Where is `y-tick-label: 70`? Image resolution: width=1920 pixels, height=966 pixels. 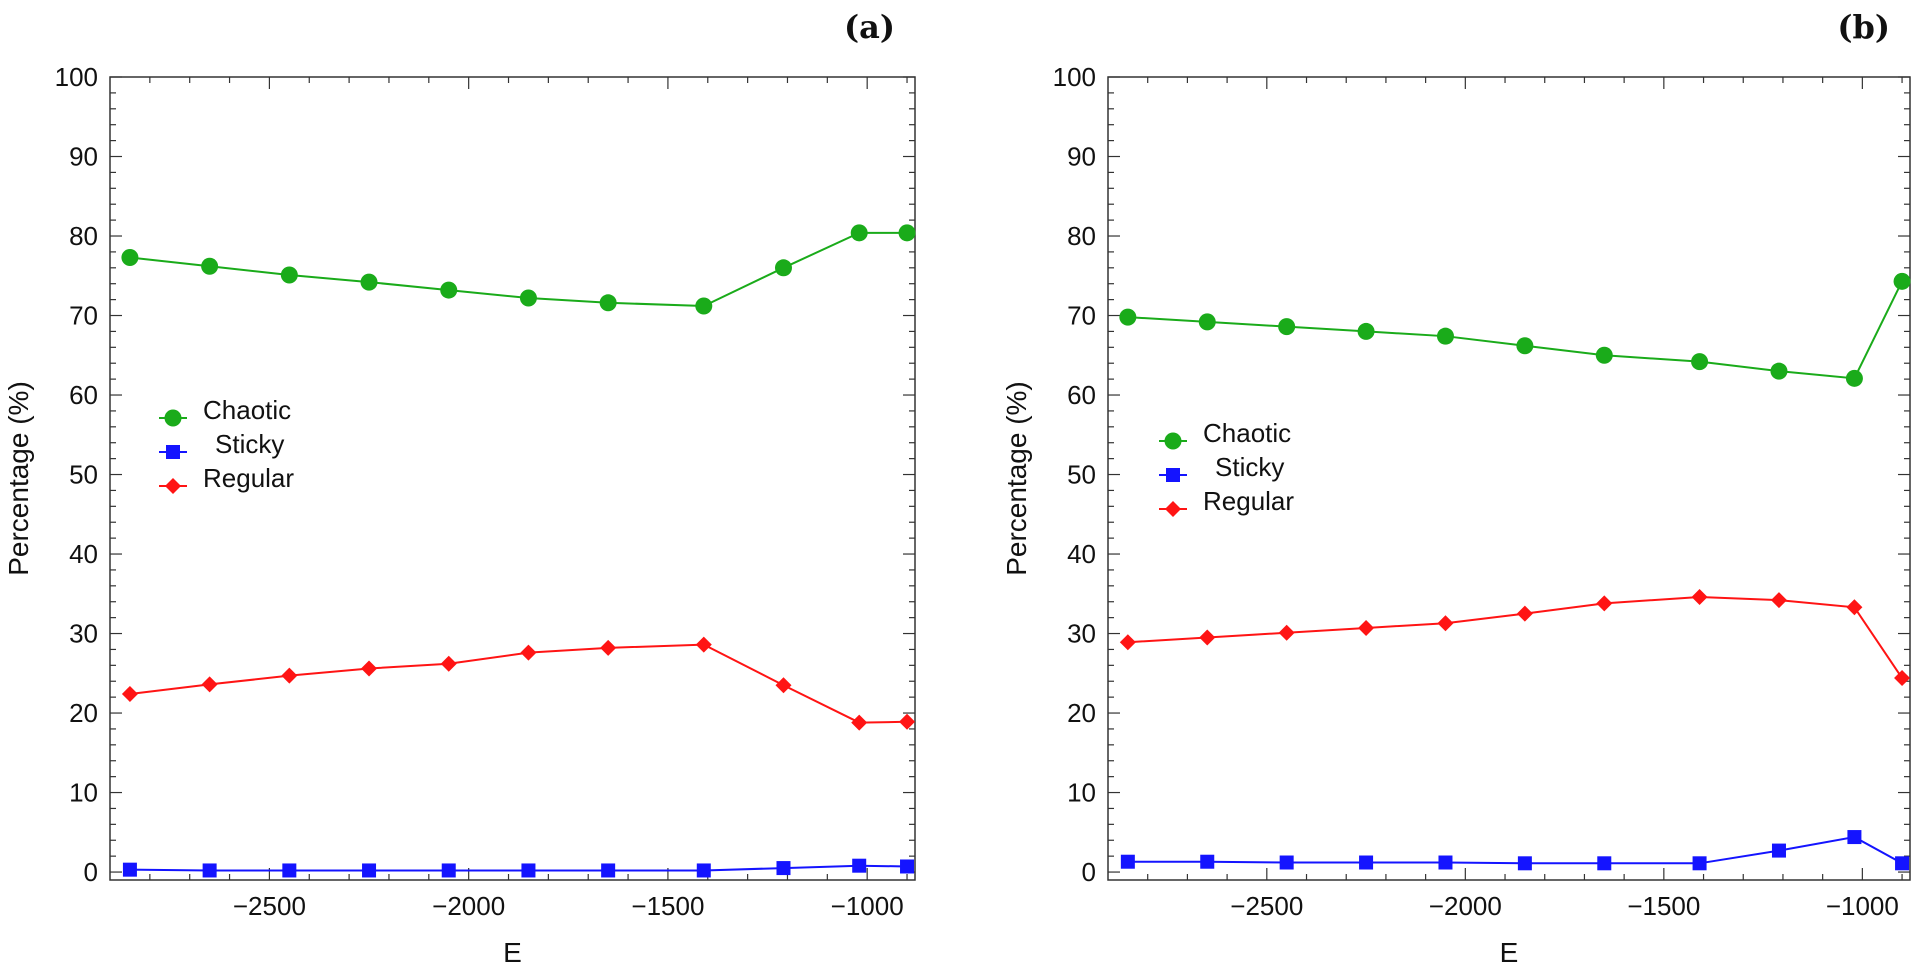 y-tick-label: 70 is located at coordinates (83, 316).